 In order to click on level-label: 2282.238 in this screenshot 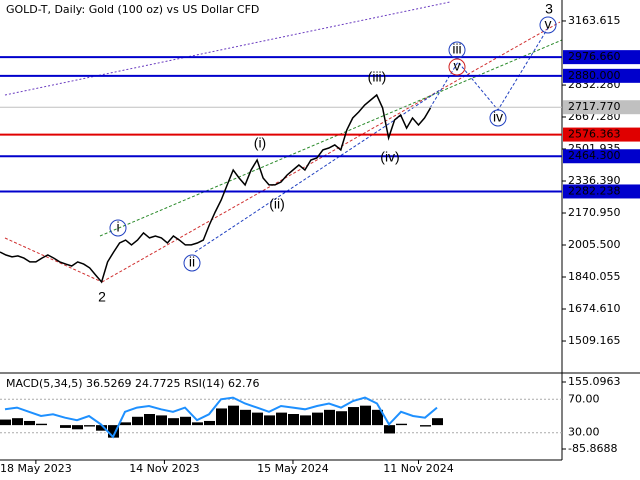, I will do `click(594, 190)`.